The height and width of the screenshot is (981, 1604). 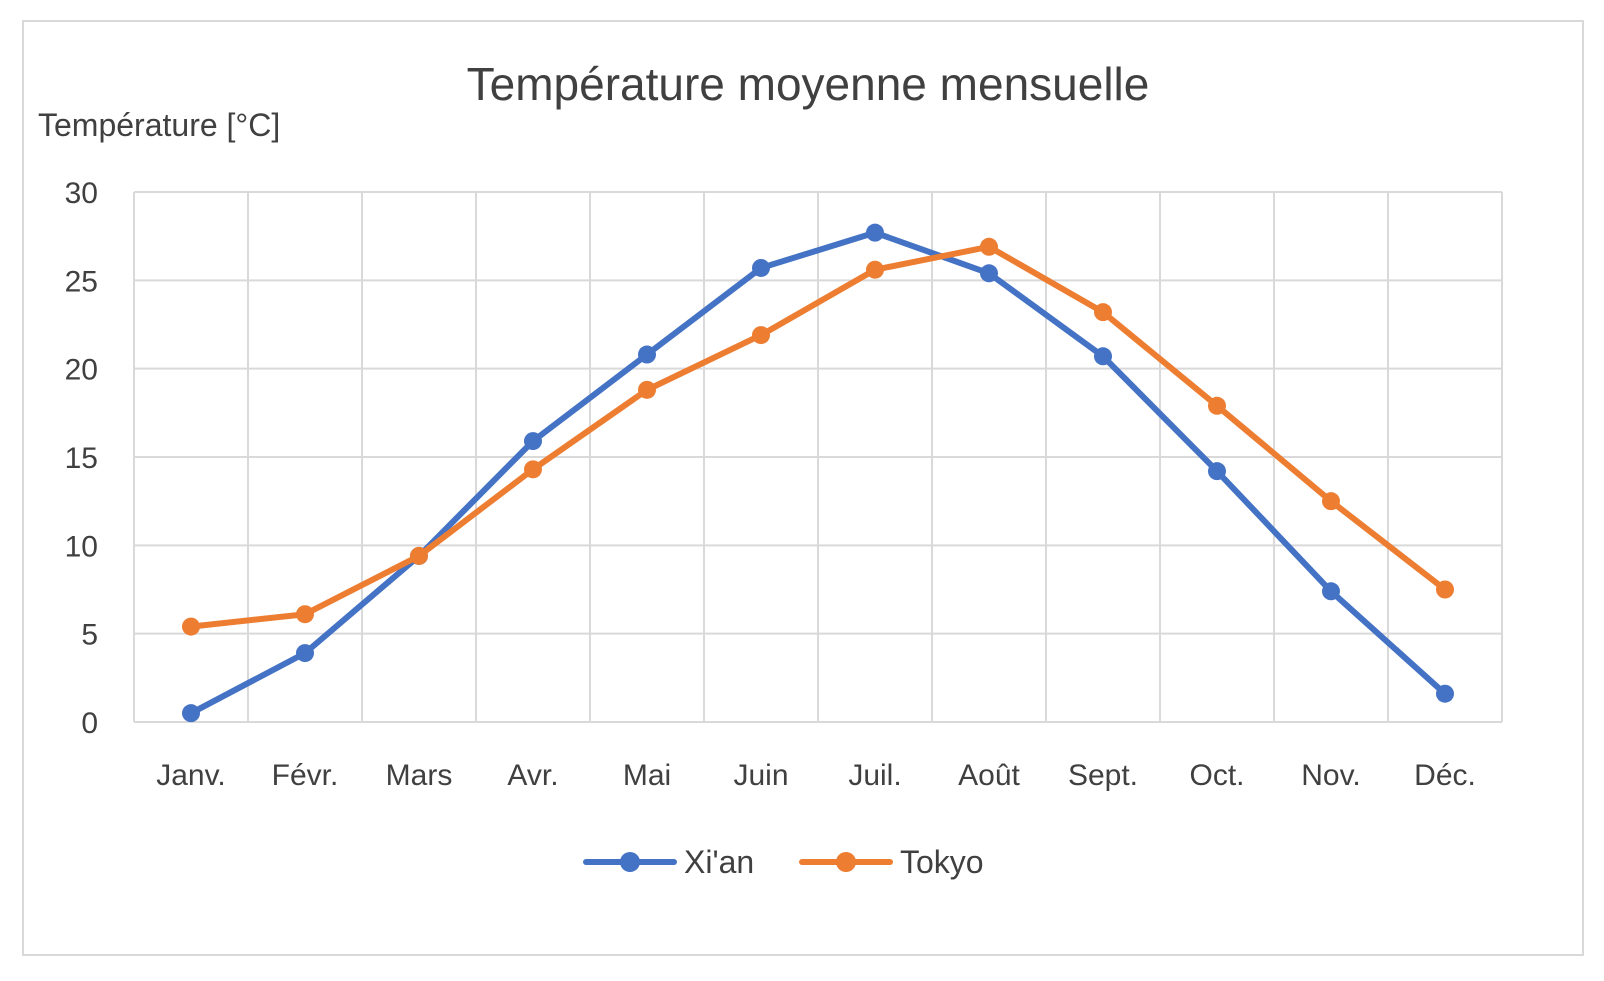 What do you see at coordinates (942, 862) in the screenshot?
I see `legend-label: Tokyo` at bounding box center [942, 862].